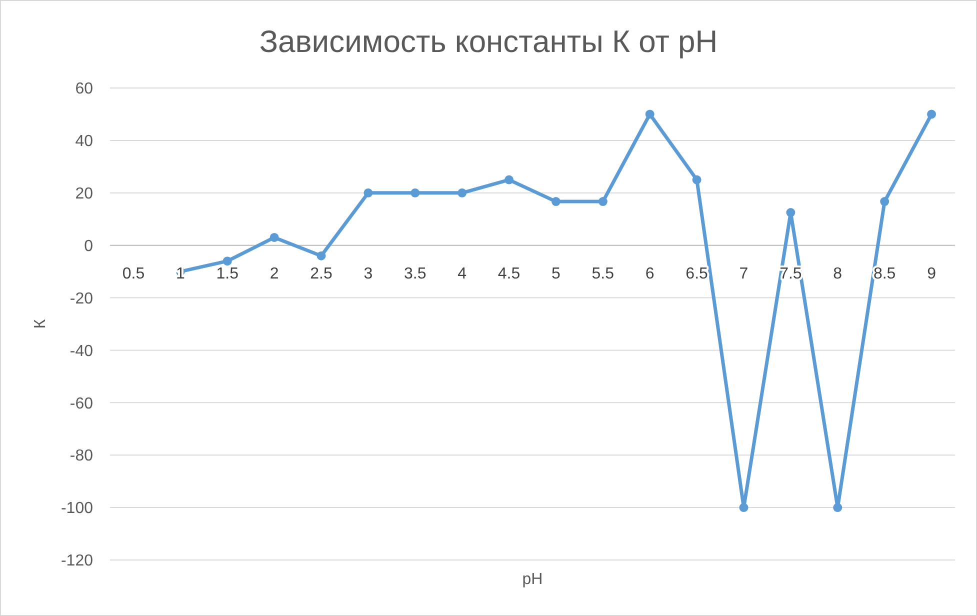 This screenshot has height=616, width=977. Describe the element at coordinates (82, 456) in the screenshot. I see `y-tick-label: -80` at that location.